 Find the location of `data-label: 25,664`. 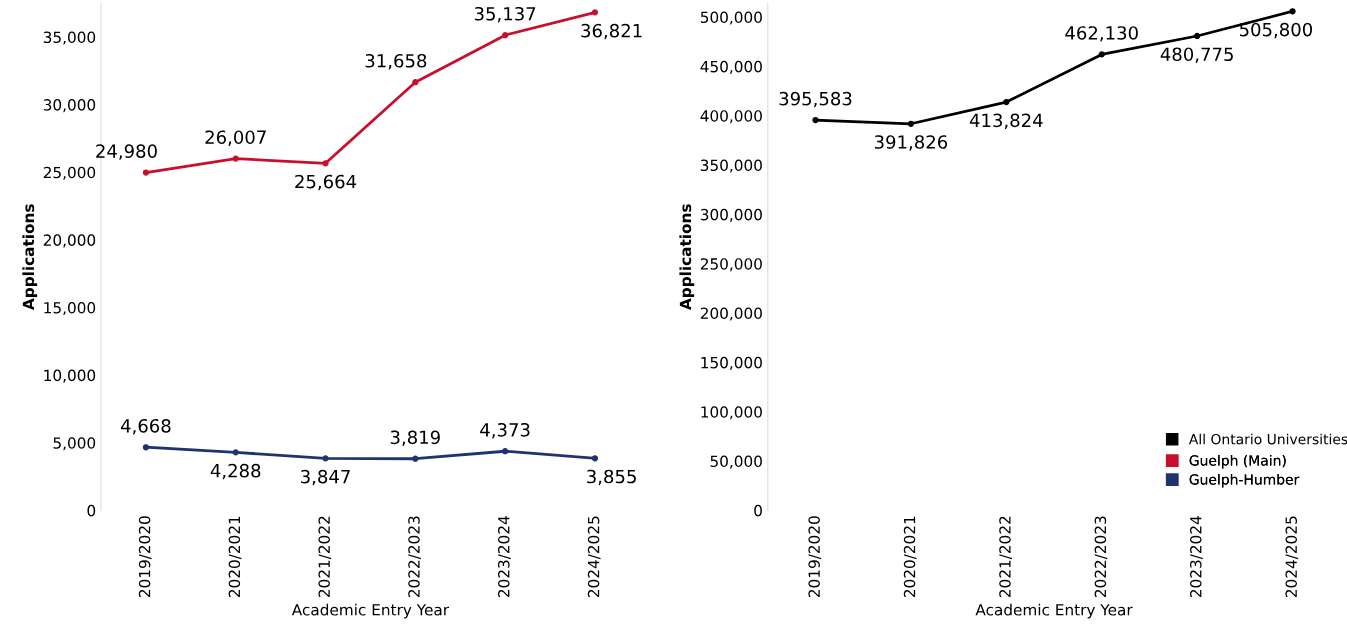

data-label: 25,664 is located at coordinates (326, 182).